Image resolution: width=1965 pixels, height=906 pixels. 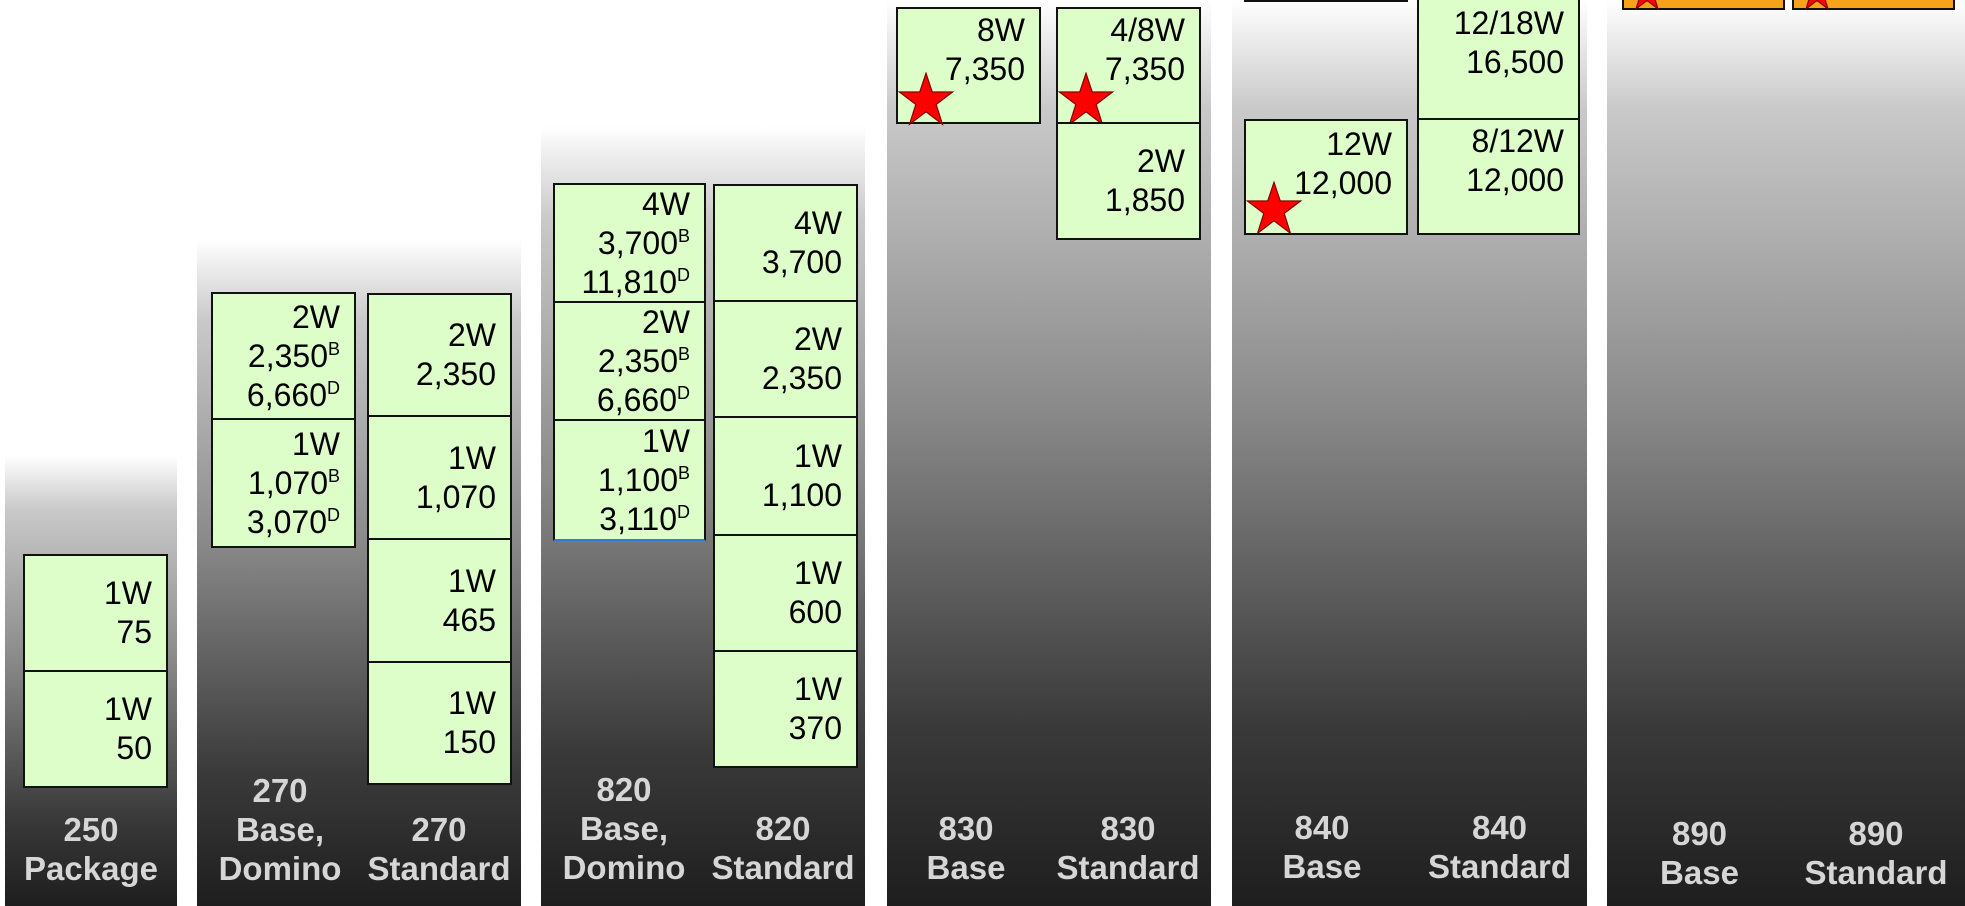 I want to click on column-label-890-standard: 890 Standard, so click(x=1876, y=853).